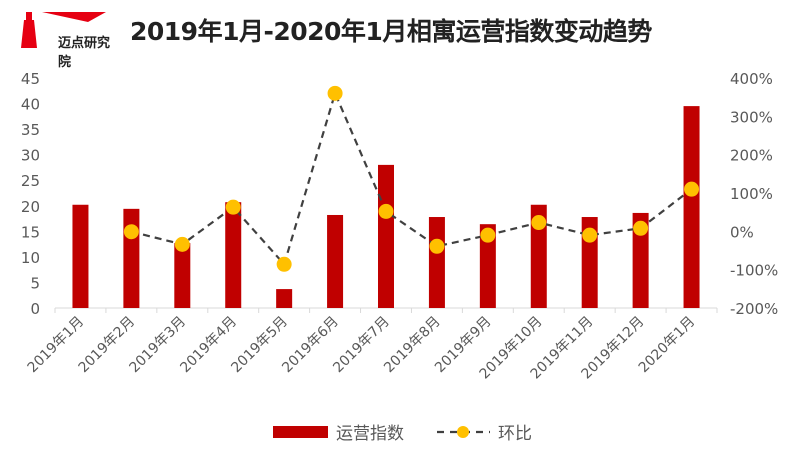  Describe the element at coordinates (300, 432) in the screenshot. I see `legend-bar-swatch` at that location.